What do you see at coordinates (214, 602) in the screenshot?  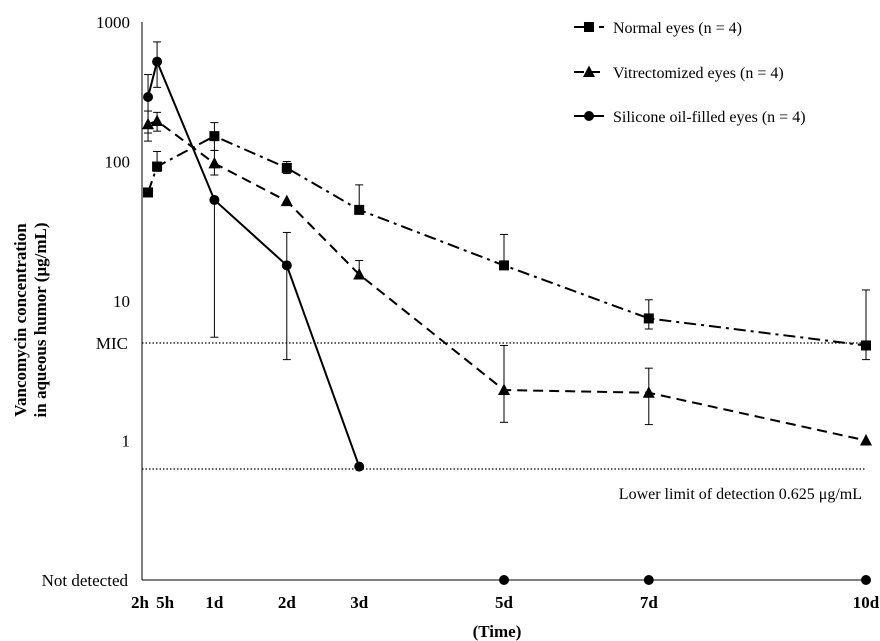 I see `x-tick-label: 1d` at bounding box center [214, 602].